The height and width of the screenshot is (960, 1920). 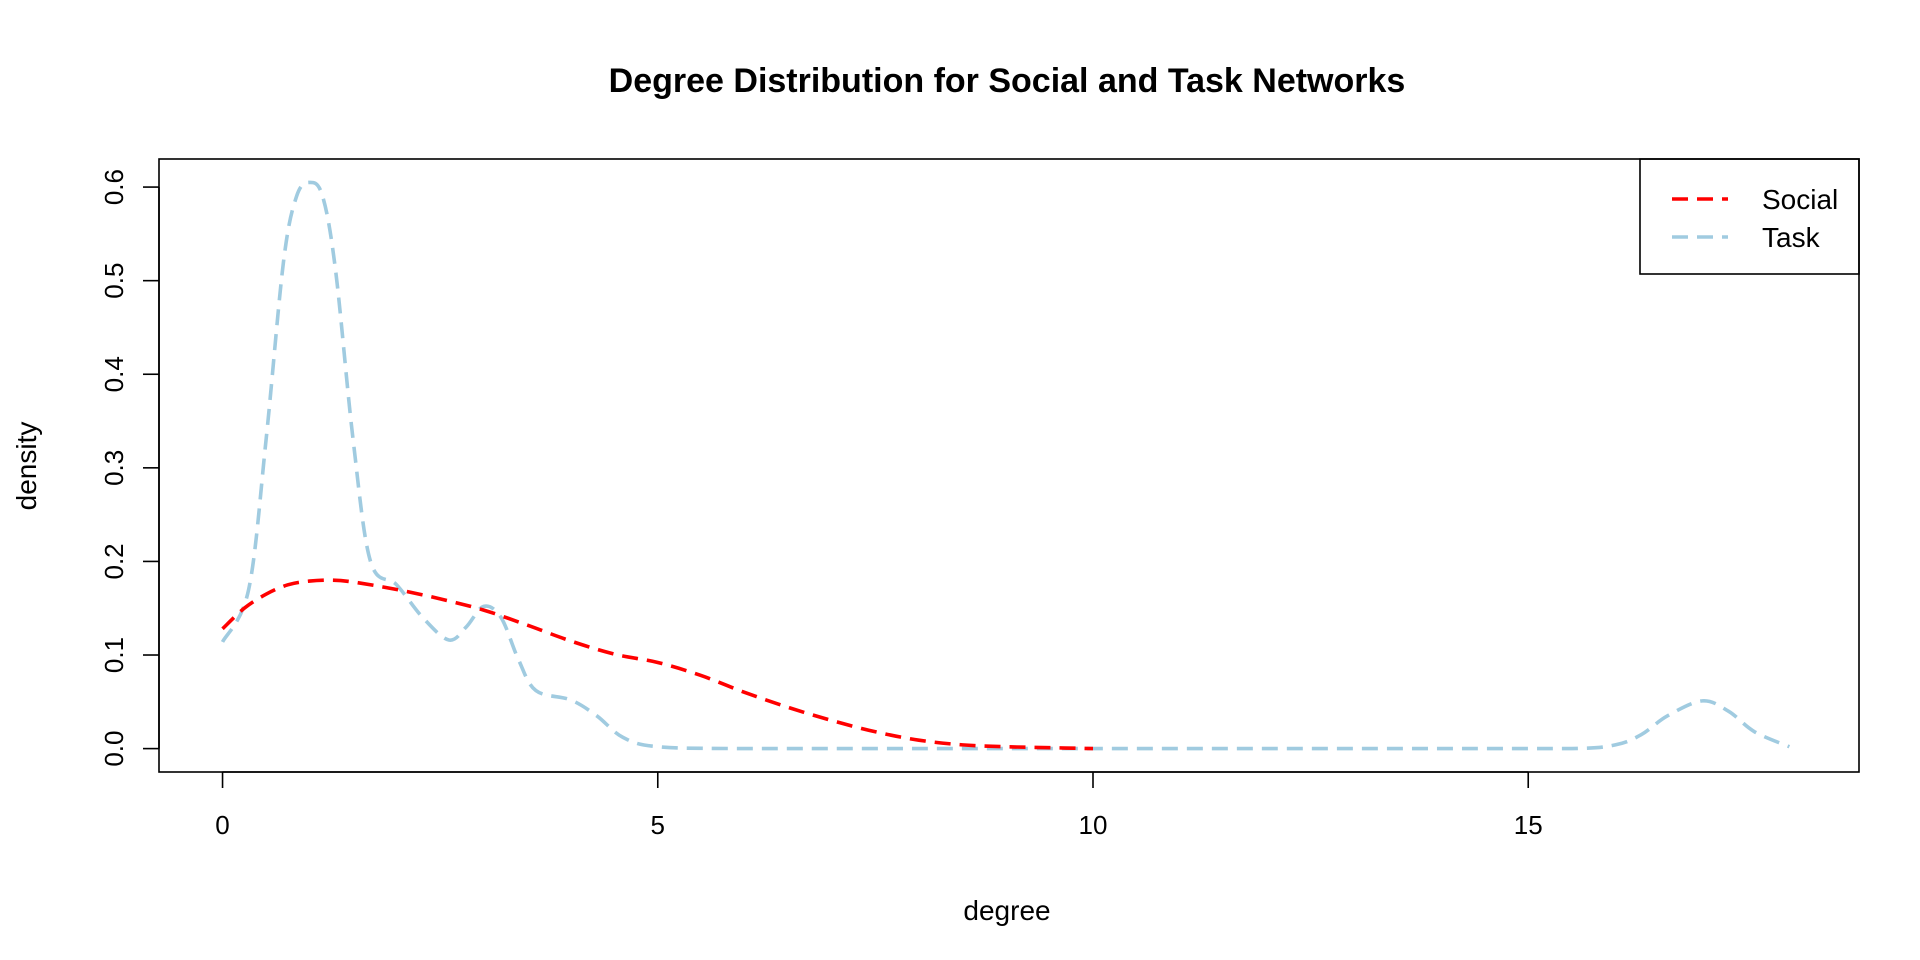 I want to click on x-axis: 0 5 10 15, so click(x=879, y=805).